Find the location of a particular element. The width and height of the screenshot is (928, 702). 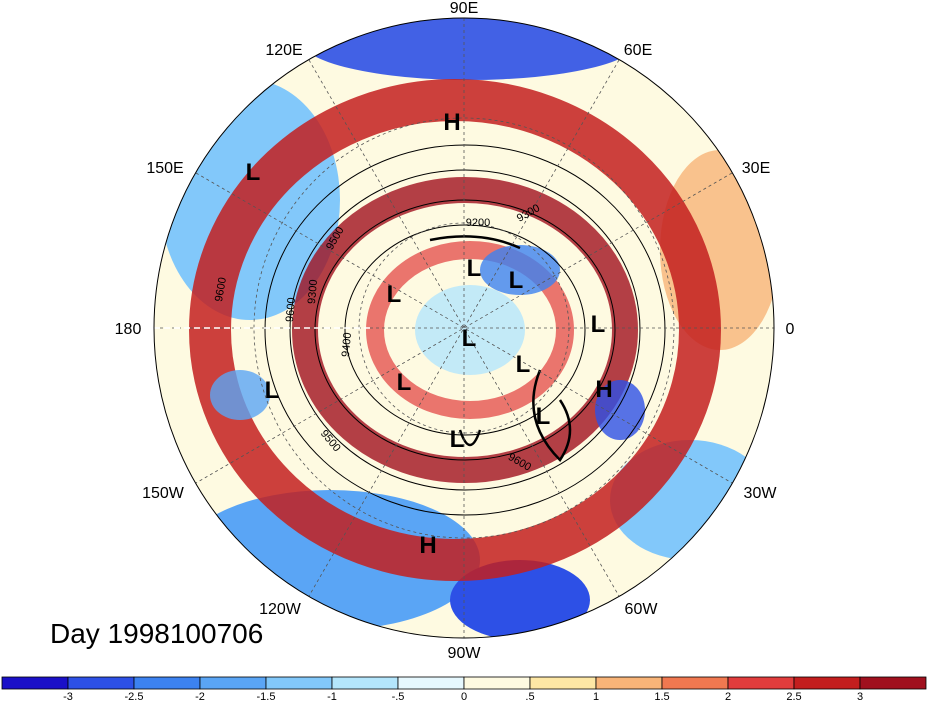

colorbar: -3 -2.5 -2 -1.5 -1 -.5 0 .5 1 1.5 2 2.5 3 is located at coordinates (464, 689).